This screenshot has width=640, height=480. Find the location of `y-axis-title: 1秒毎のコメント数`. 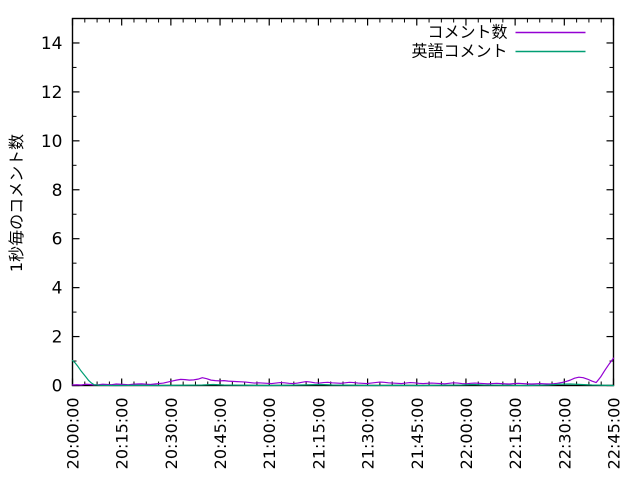

y-axis-title: 1秒毎のコメント数 is located at coordinates (16, 203).